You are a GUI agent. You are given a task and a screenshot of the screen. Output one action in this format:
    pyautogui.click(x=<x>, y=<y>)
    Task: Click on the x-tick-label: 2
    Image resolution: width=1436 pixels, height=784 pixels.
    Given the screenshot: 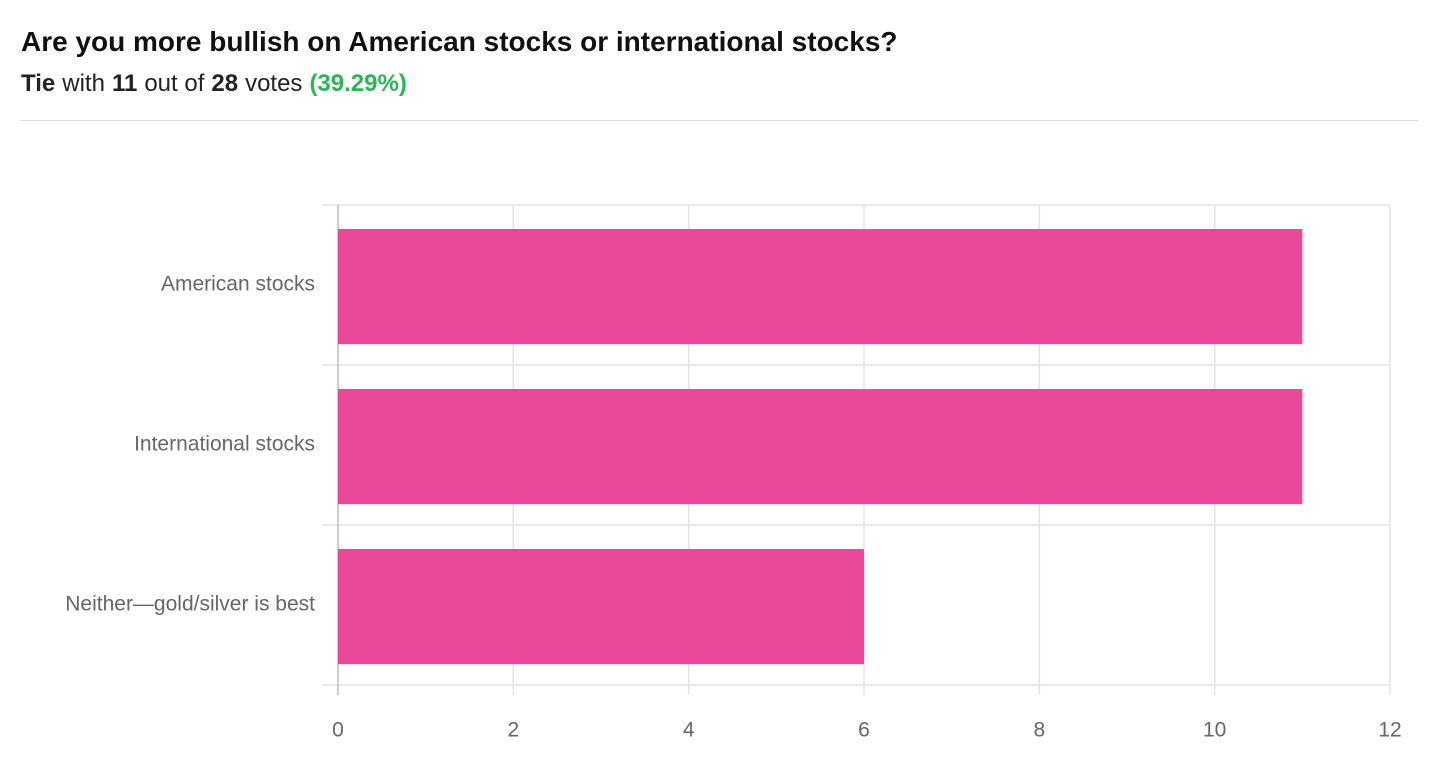 What is the action you would take?
    pyautogui.click(x=513, y=730)
    